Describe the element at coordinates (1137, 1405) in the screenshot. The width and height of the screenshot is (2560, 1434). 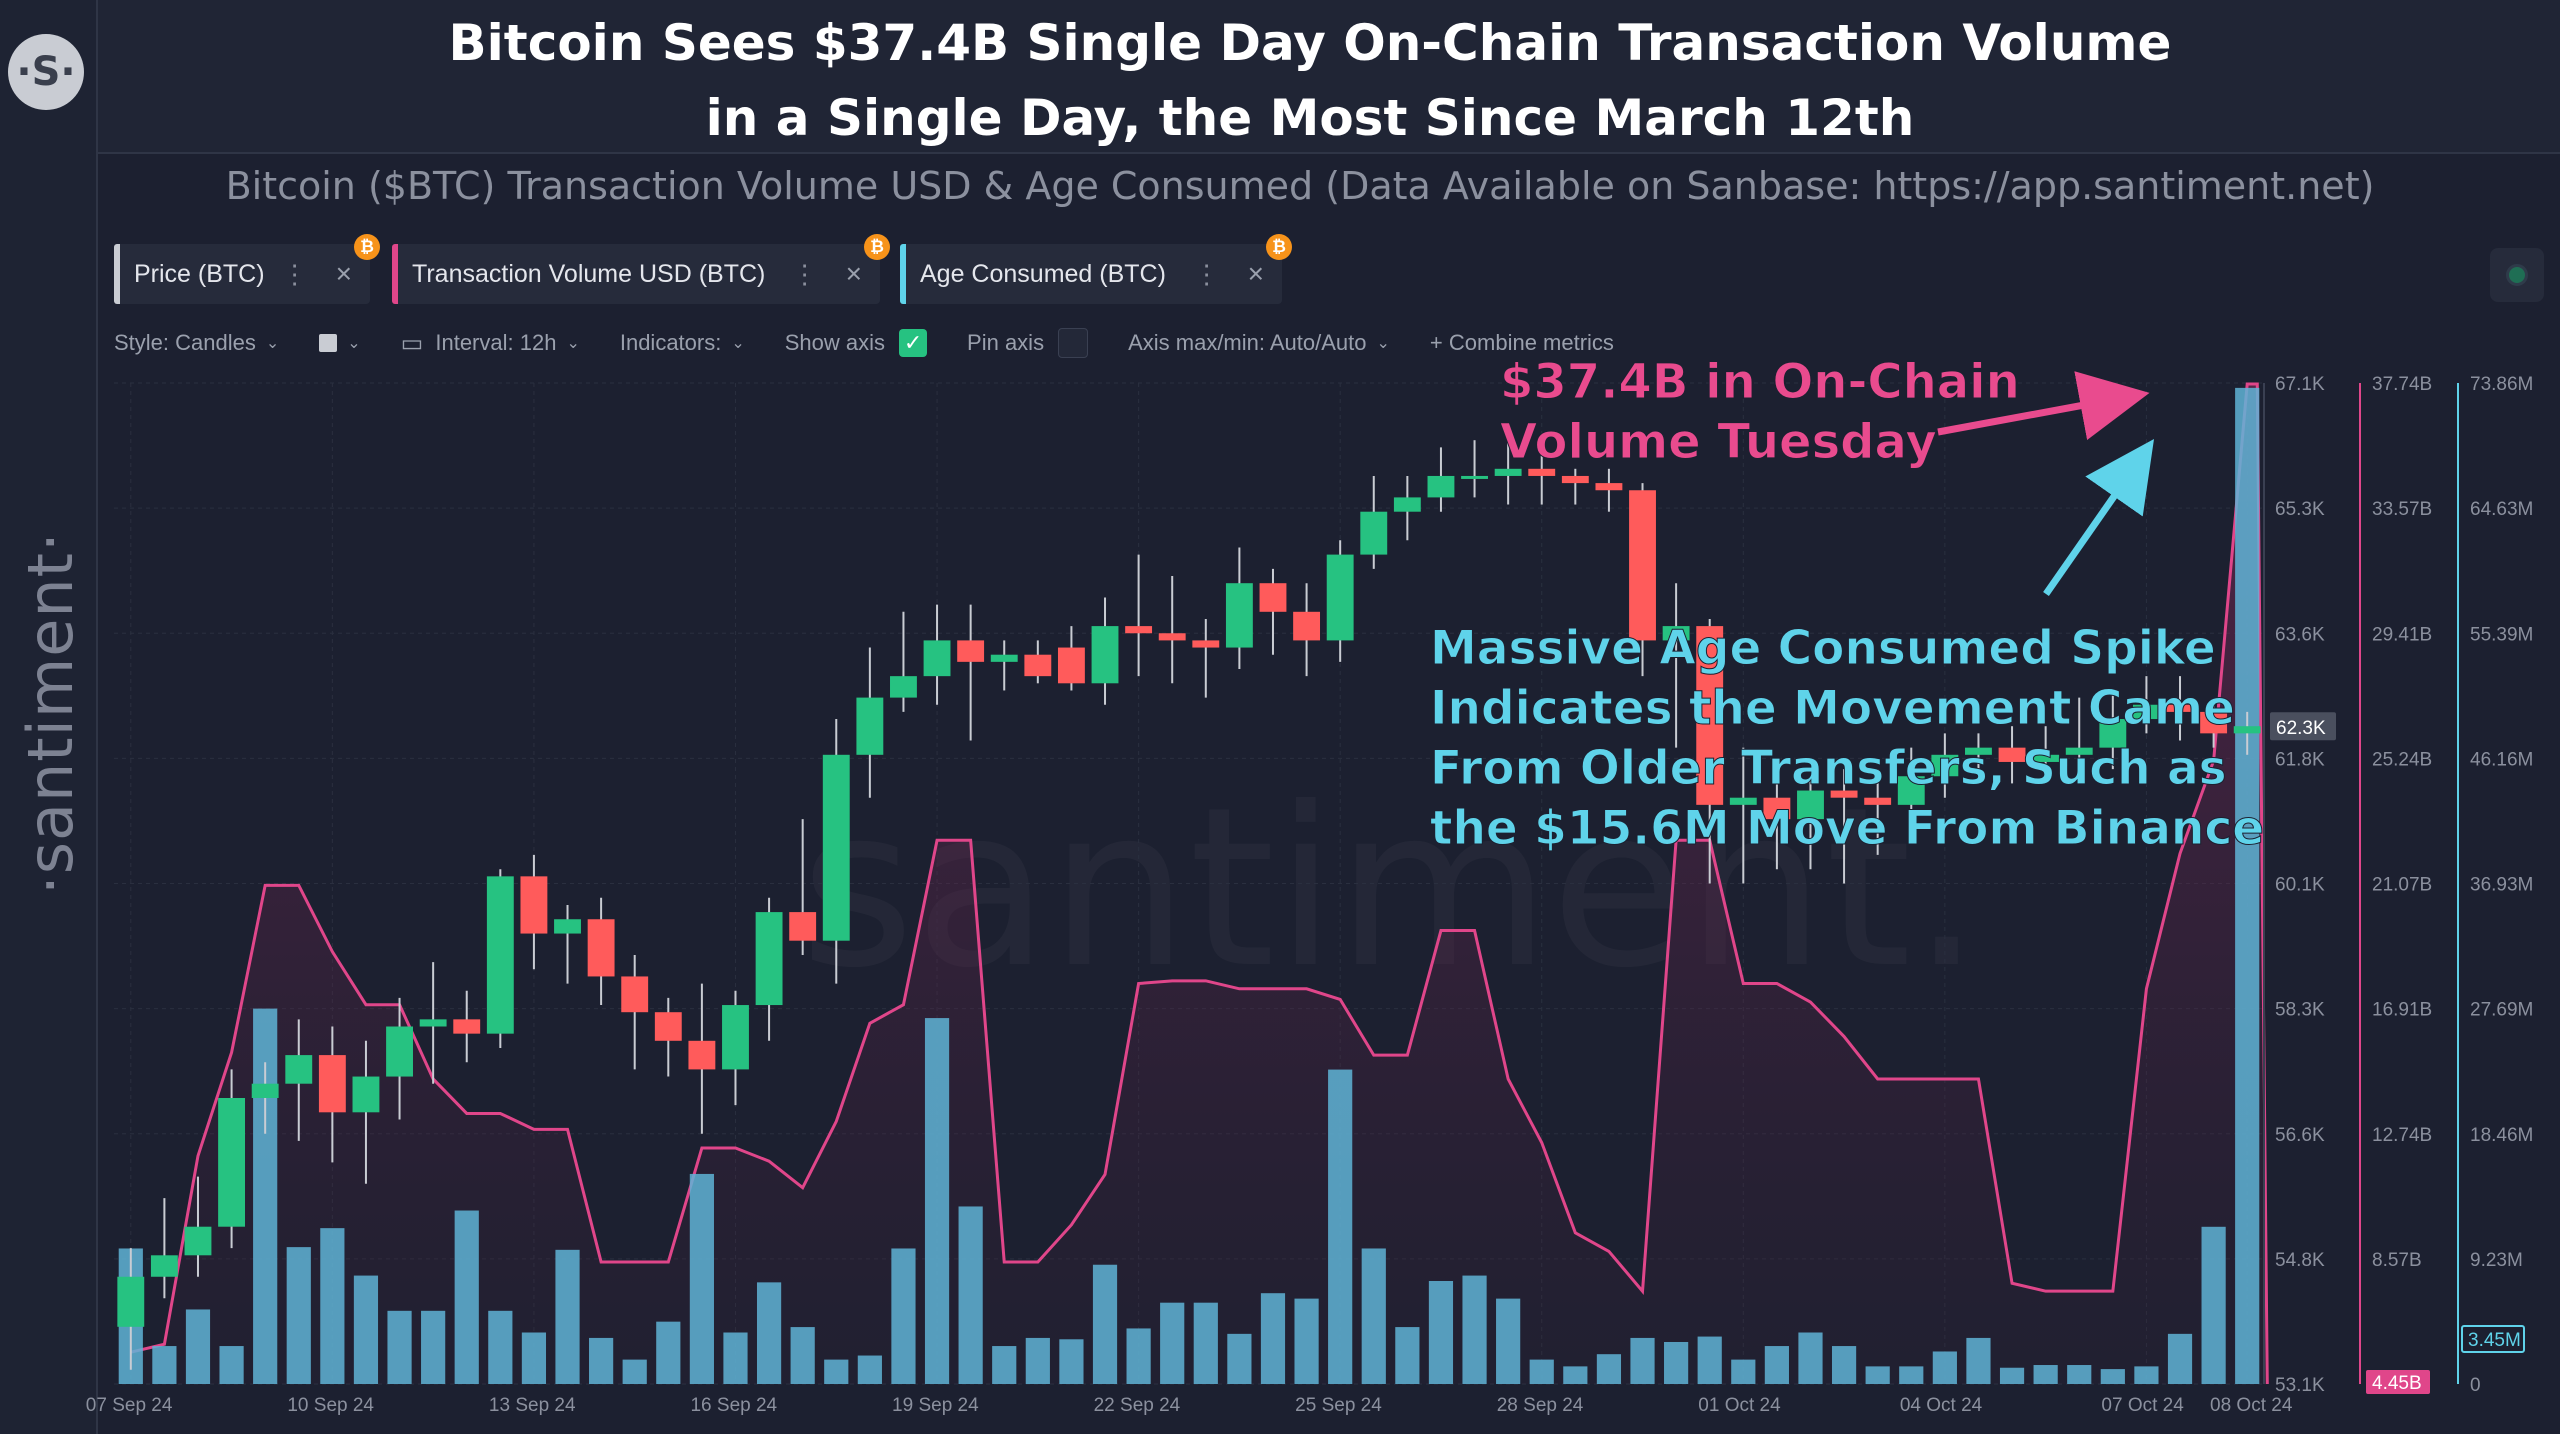
I see `x-axis-label: 22 Sep 24` at that location.